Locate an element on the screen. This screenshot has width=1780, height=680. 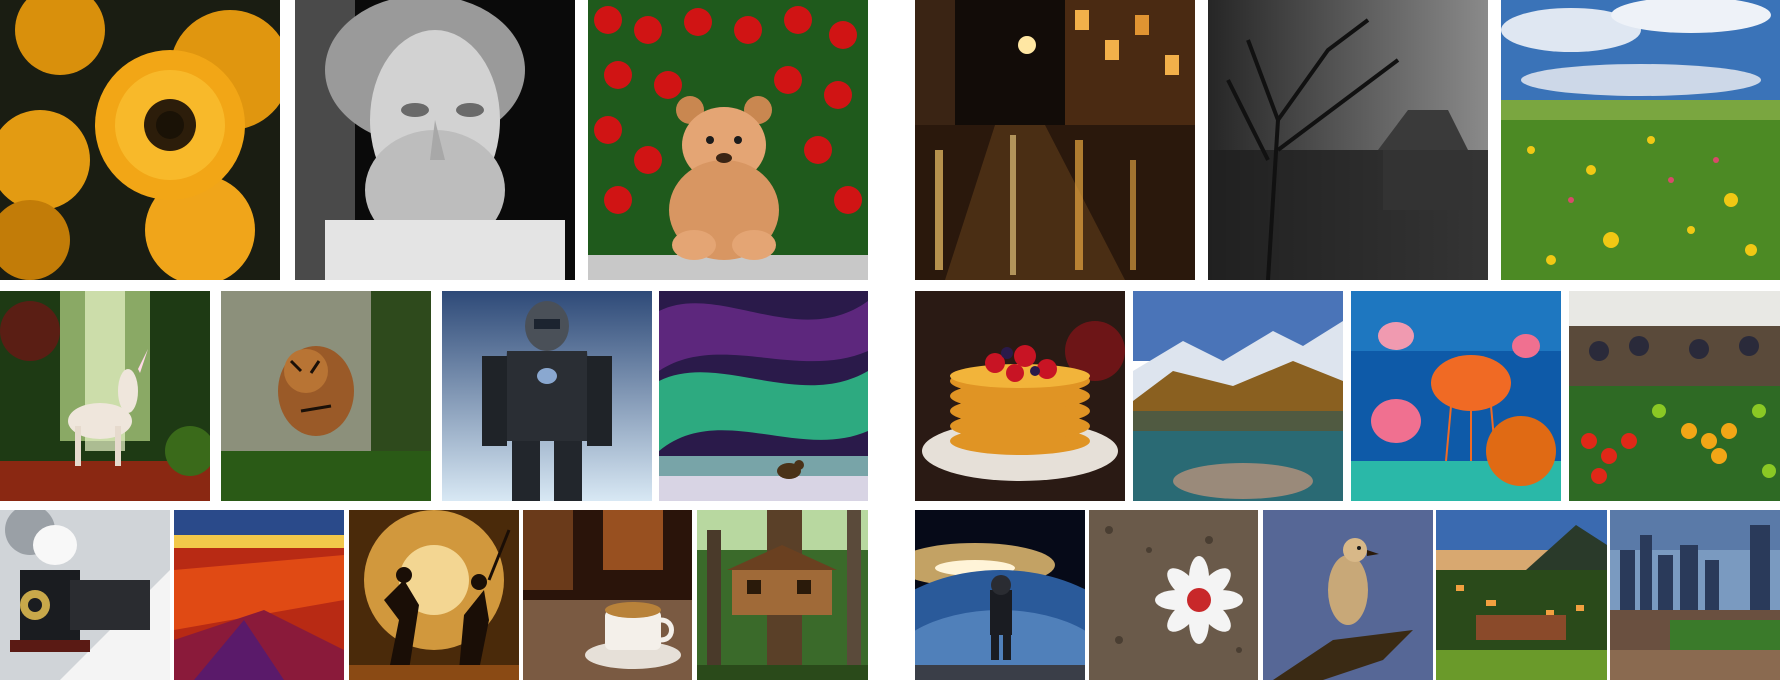
image-sunflowers is located at coordinates (140, 140).